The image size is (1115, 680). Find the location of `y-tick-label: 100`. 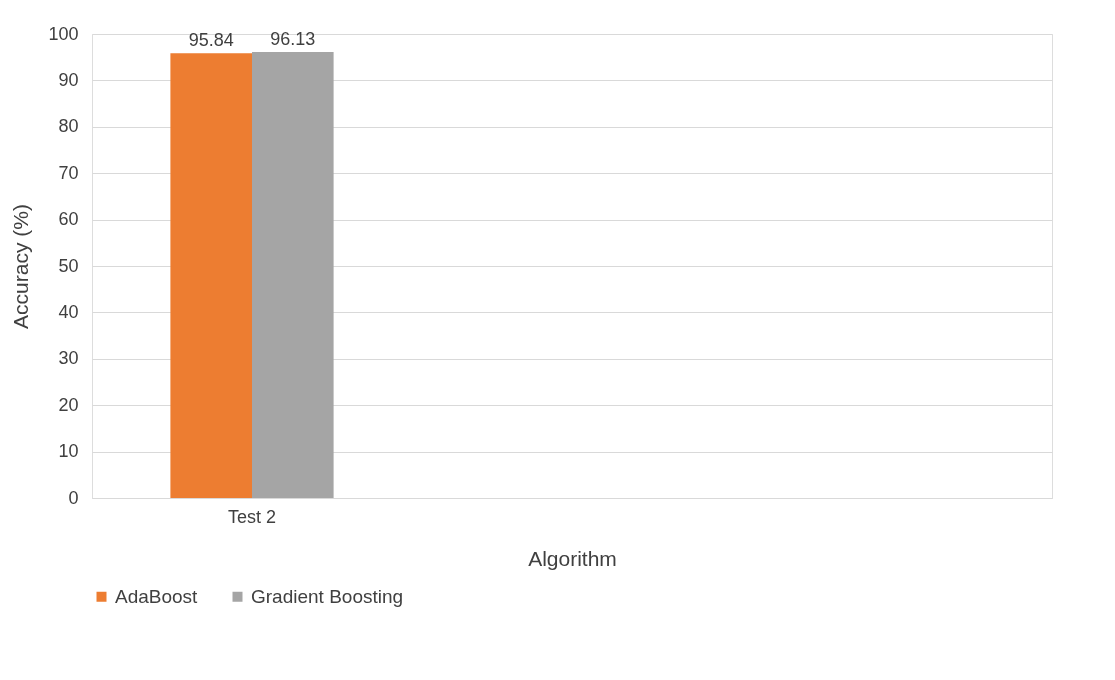

y-tick-label: 100 is located at coordinates (63, 33).